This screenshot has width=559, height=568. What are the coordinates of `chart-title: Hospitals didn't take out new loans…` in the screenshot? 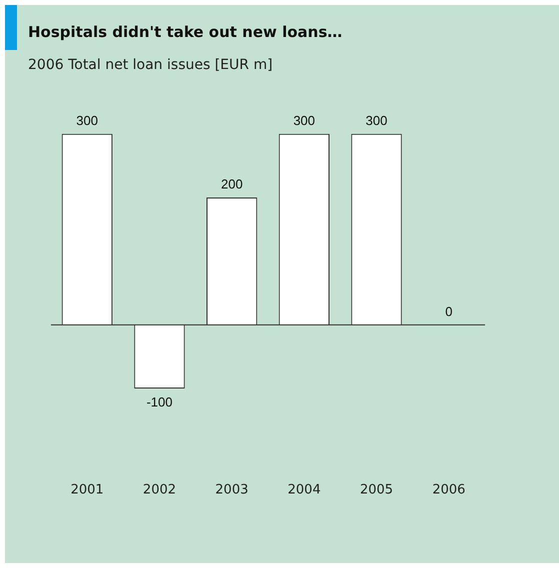 It's located at (185, 32).